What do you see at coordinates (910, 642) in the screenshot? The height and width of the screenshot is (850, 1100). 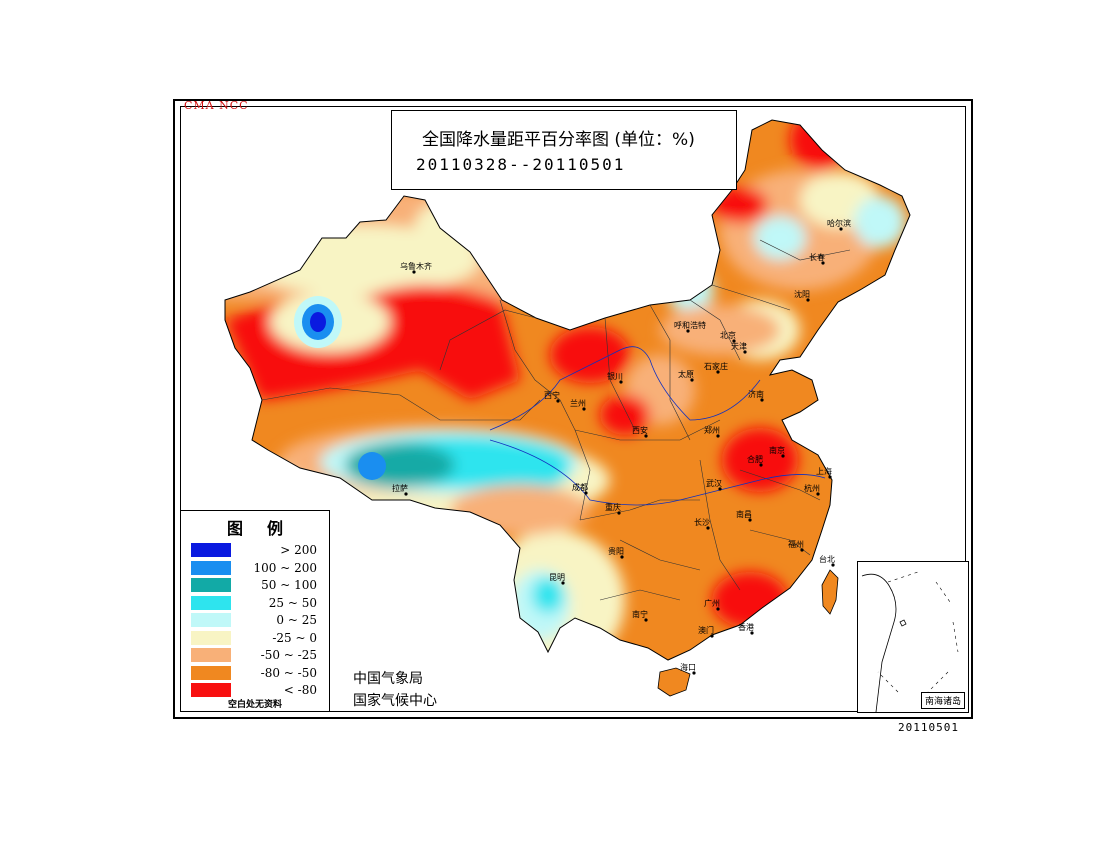 I see `inset-map` at bounding box center [910, 642].